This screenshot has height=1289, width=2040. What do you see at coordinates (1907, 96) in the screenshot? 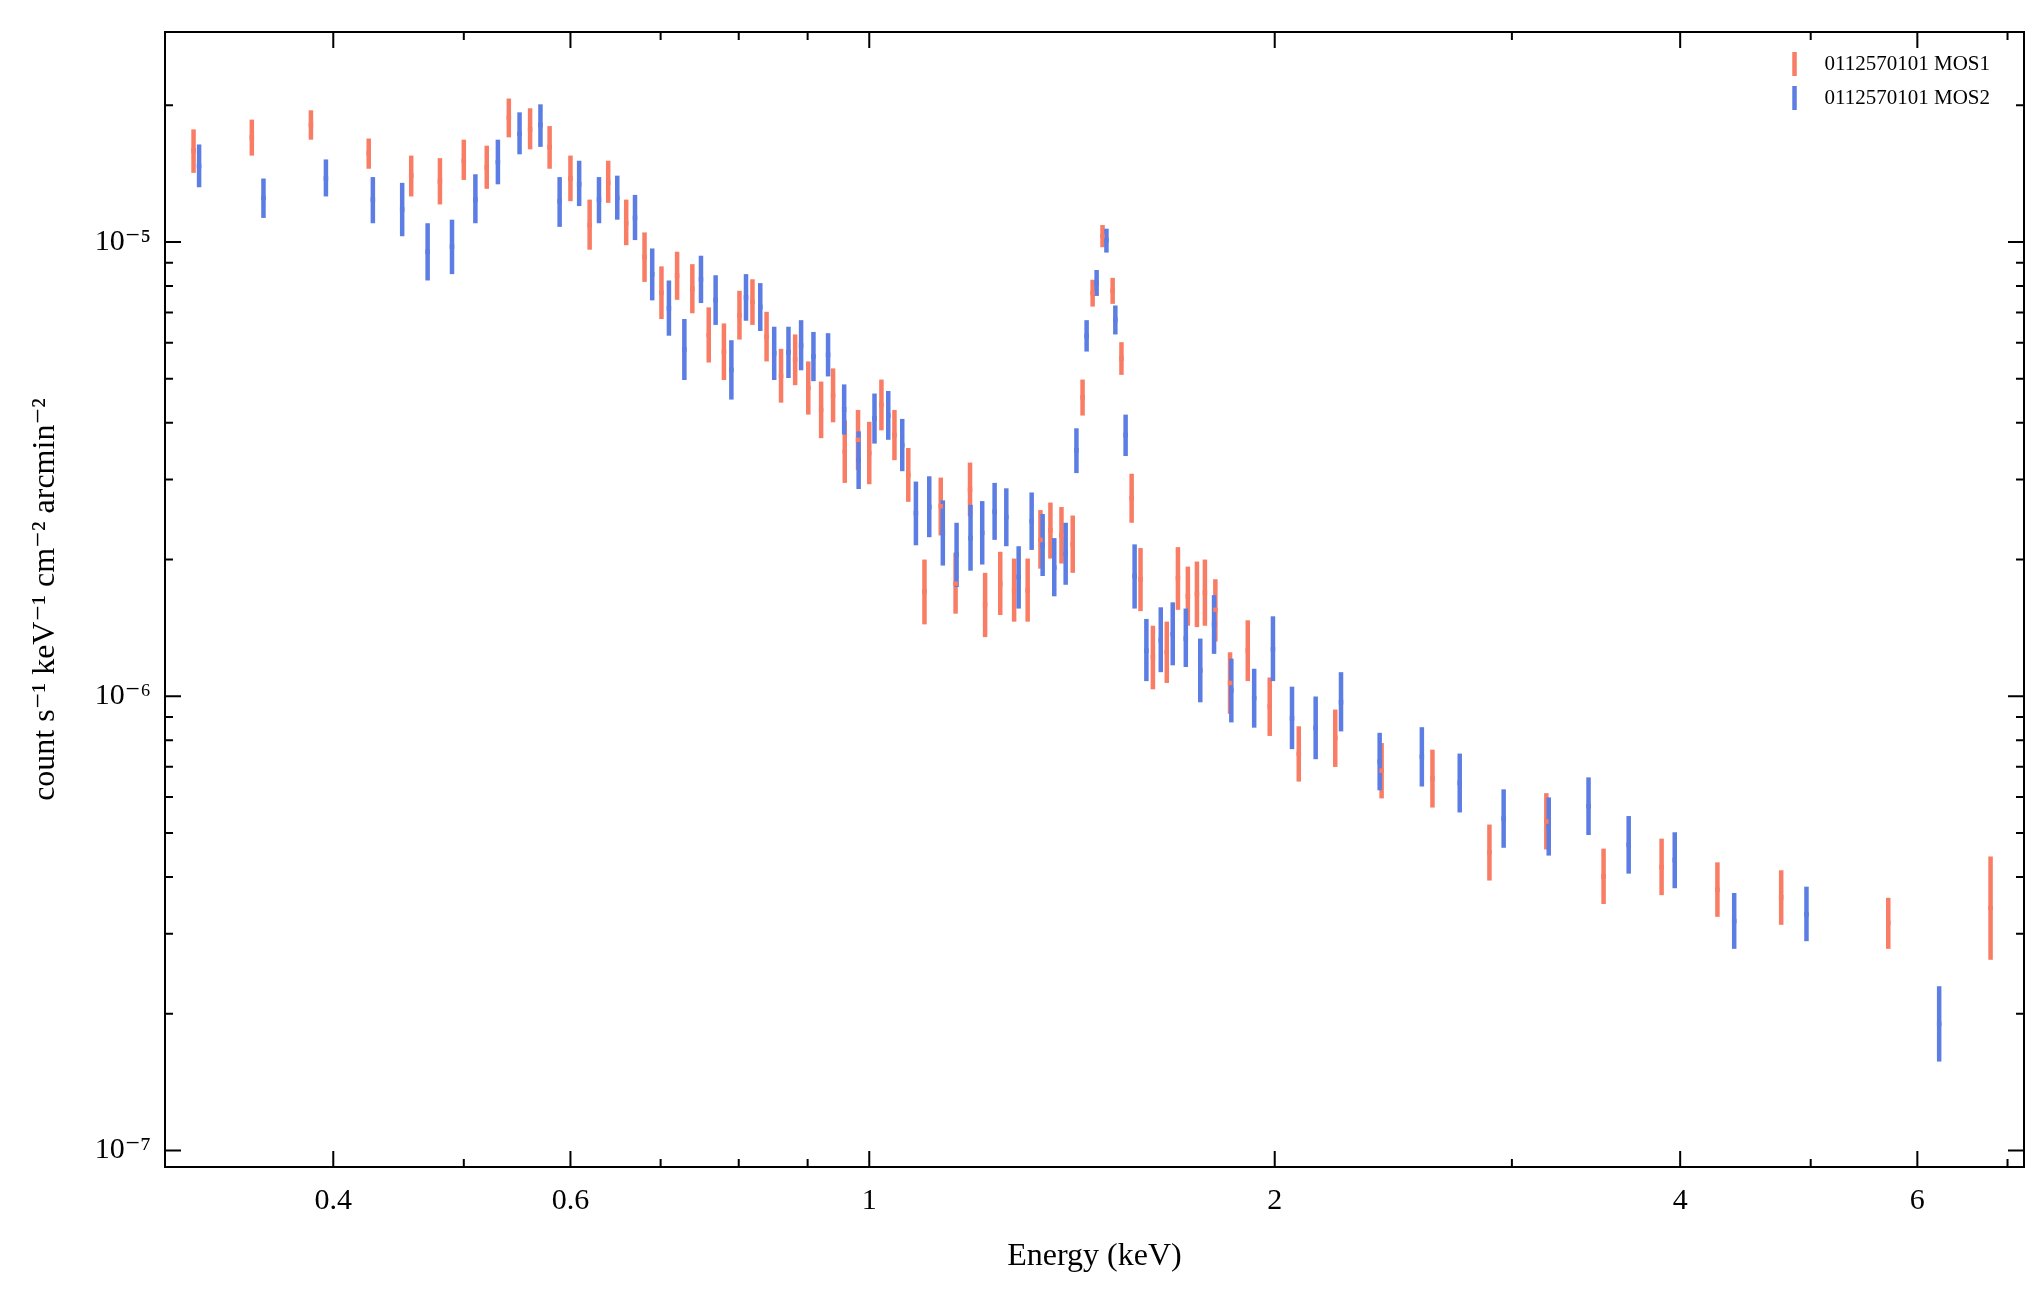
I see `legend-label: 0112570101 MOS2` at bounding box center [1907, 96].